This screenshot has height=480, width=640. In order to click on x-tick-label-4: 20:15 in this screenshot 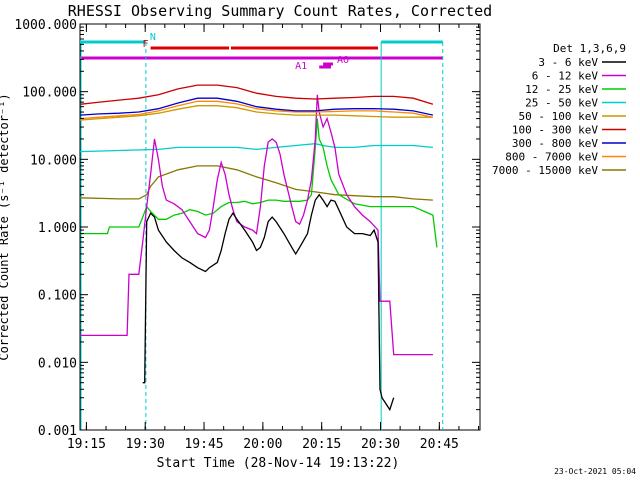, I will do `click(321, 444)`.